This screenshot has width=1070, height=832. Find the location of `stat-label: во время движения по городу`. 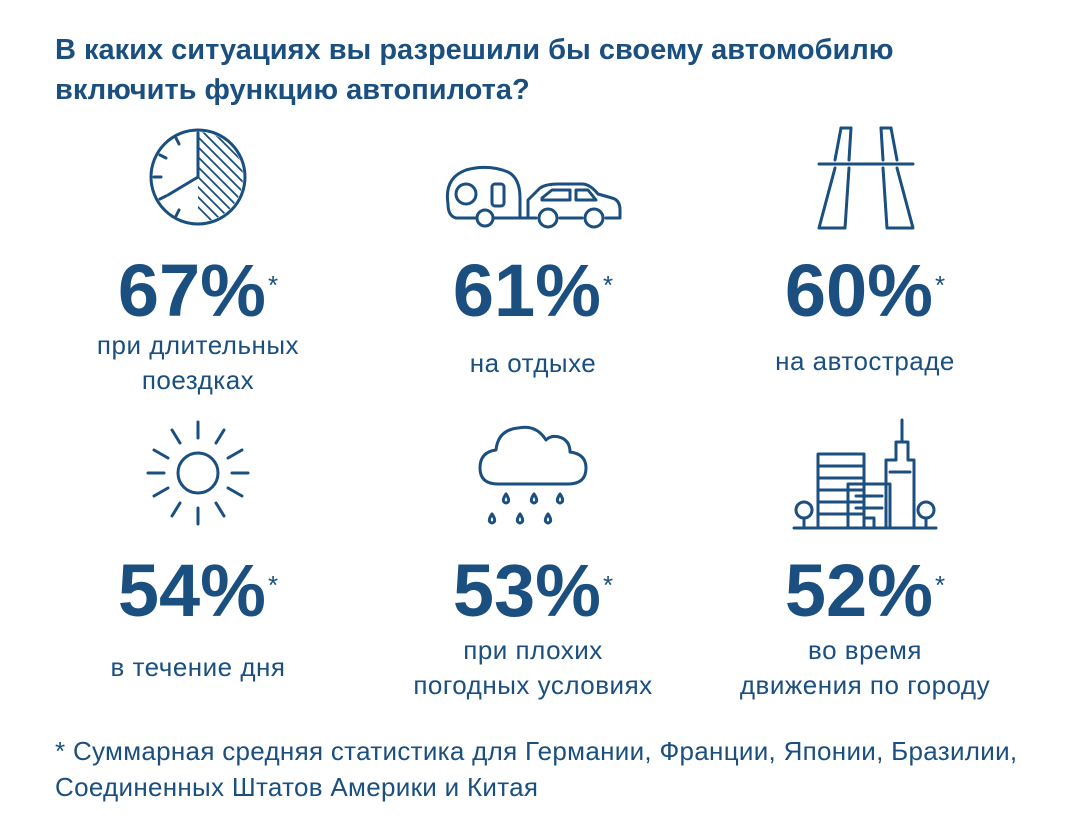

stat-label: во время движения по городу is located at coordinates (865, 667).